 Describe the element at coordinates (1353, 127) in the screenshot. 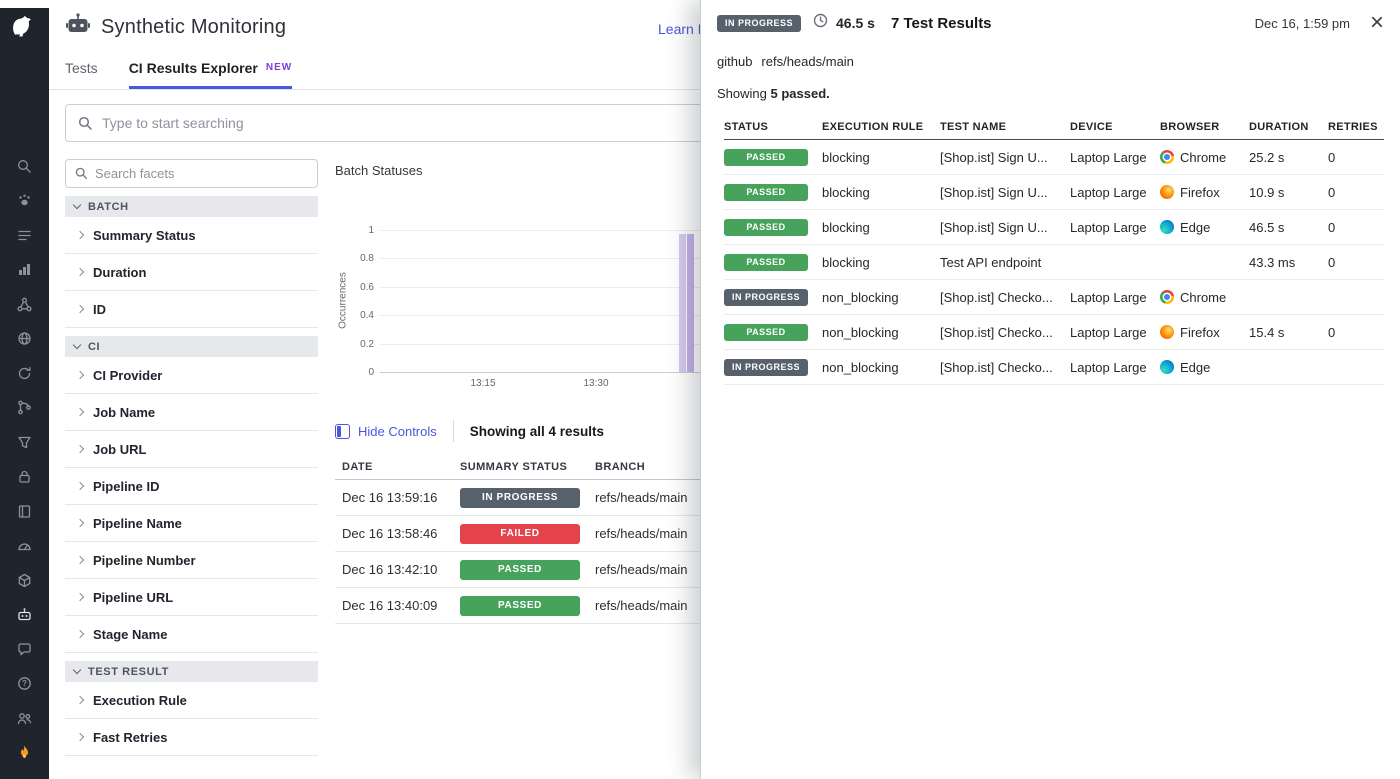

I see `column-header-retries: RETRIES` at that location.